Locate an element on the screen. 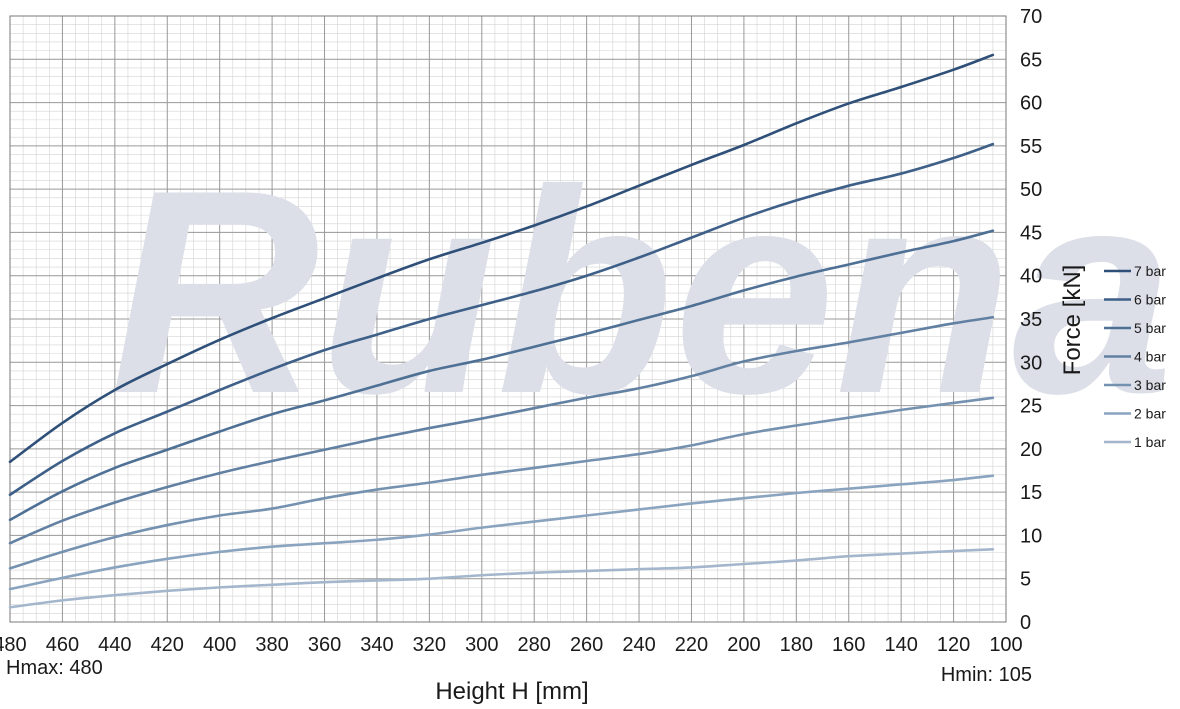  x-tick-label: 480 is located at coordinates (13, 645).